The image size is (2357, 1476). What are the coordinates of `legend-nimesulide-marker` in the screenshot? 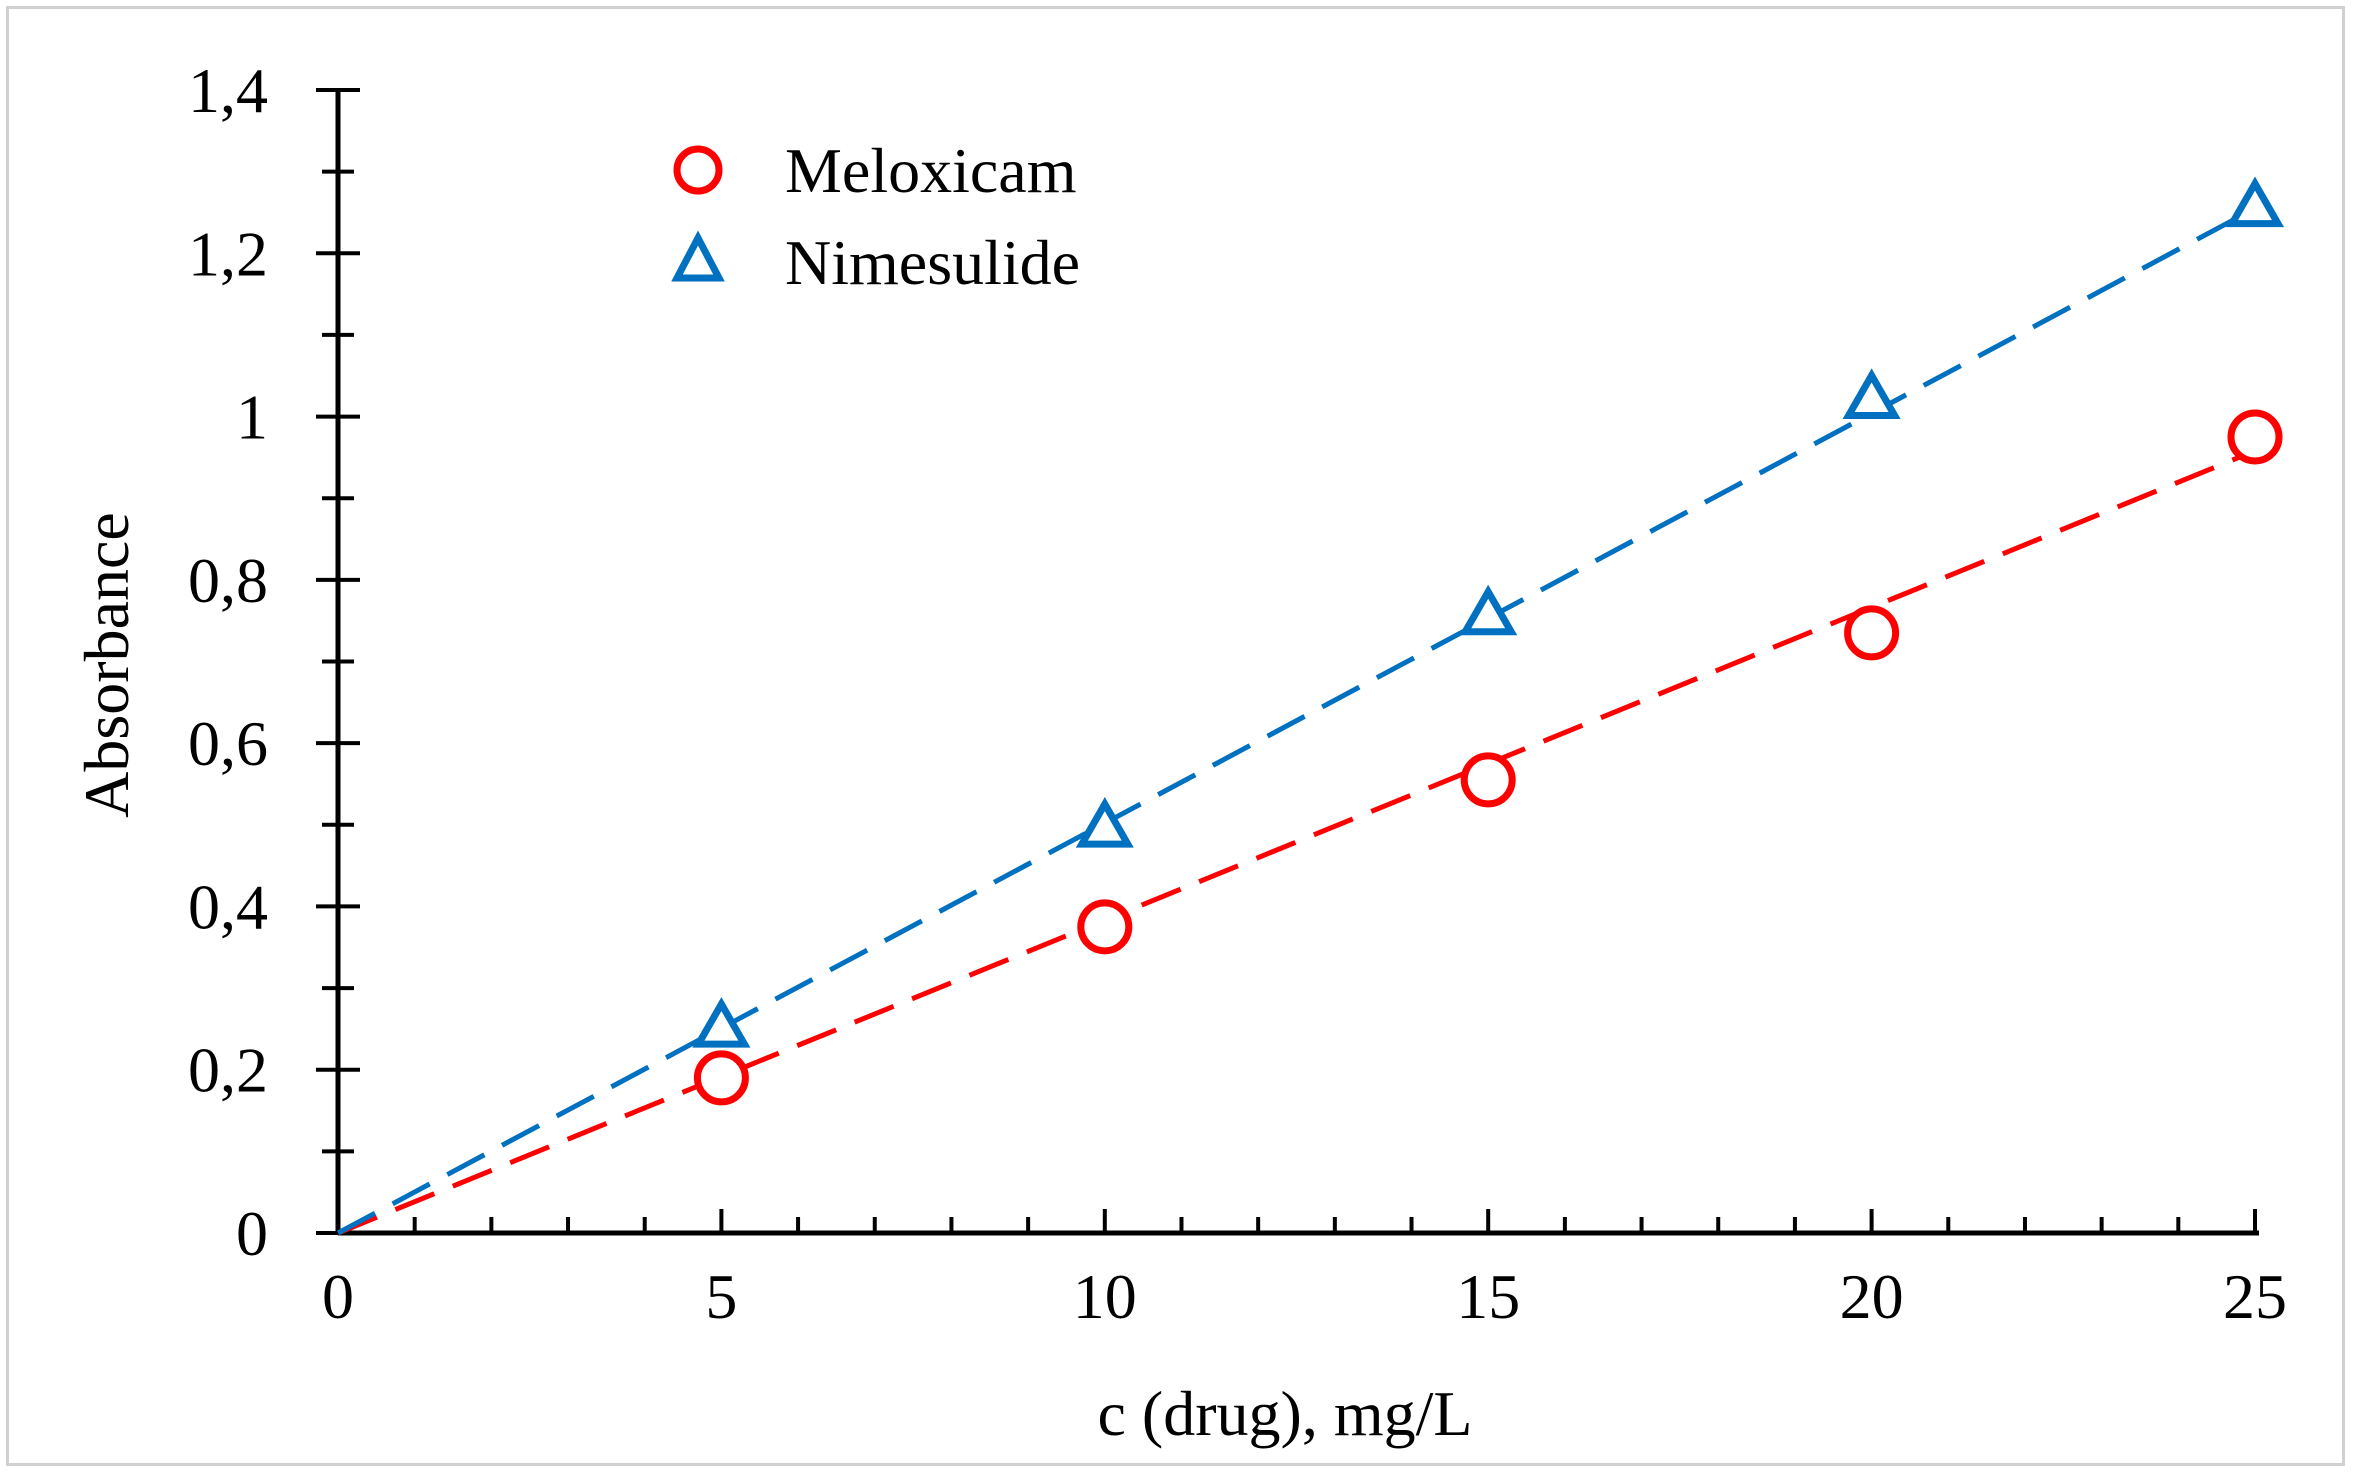 It's located at (698, 256).